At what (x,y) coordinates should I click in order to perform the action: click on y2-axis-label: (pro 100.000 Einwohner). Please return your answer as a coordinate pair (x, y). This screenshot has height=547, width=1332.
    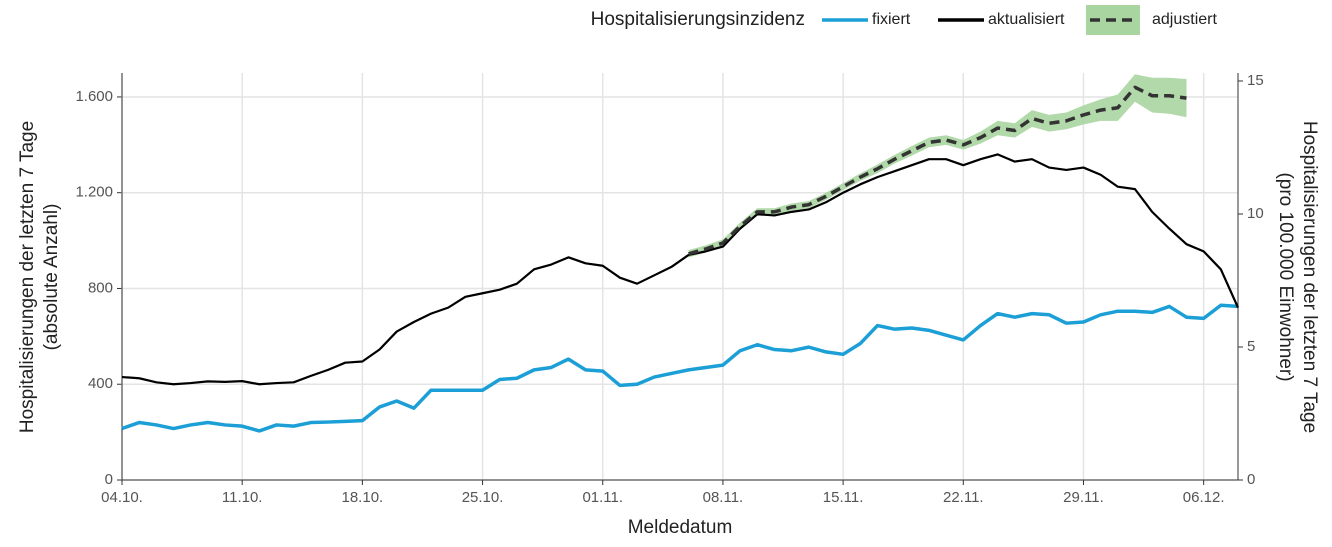
    Looking at the image, I should click on (1285, 276).